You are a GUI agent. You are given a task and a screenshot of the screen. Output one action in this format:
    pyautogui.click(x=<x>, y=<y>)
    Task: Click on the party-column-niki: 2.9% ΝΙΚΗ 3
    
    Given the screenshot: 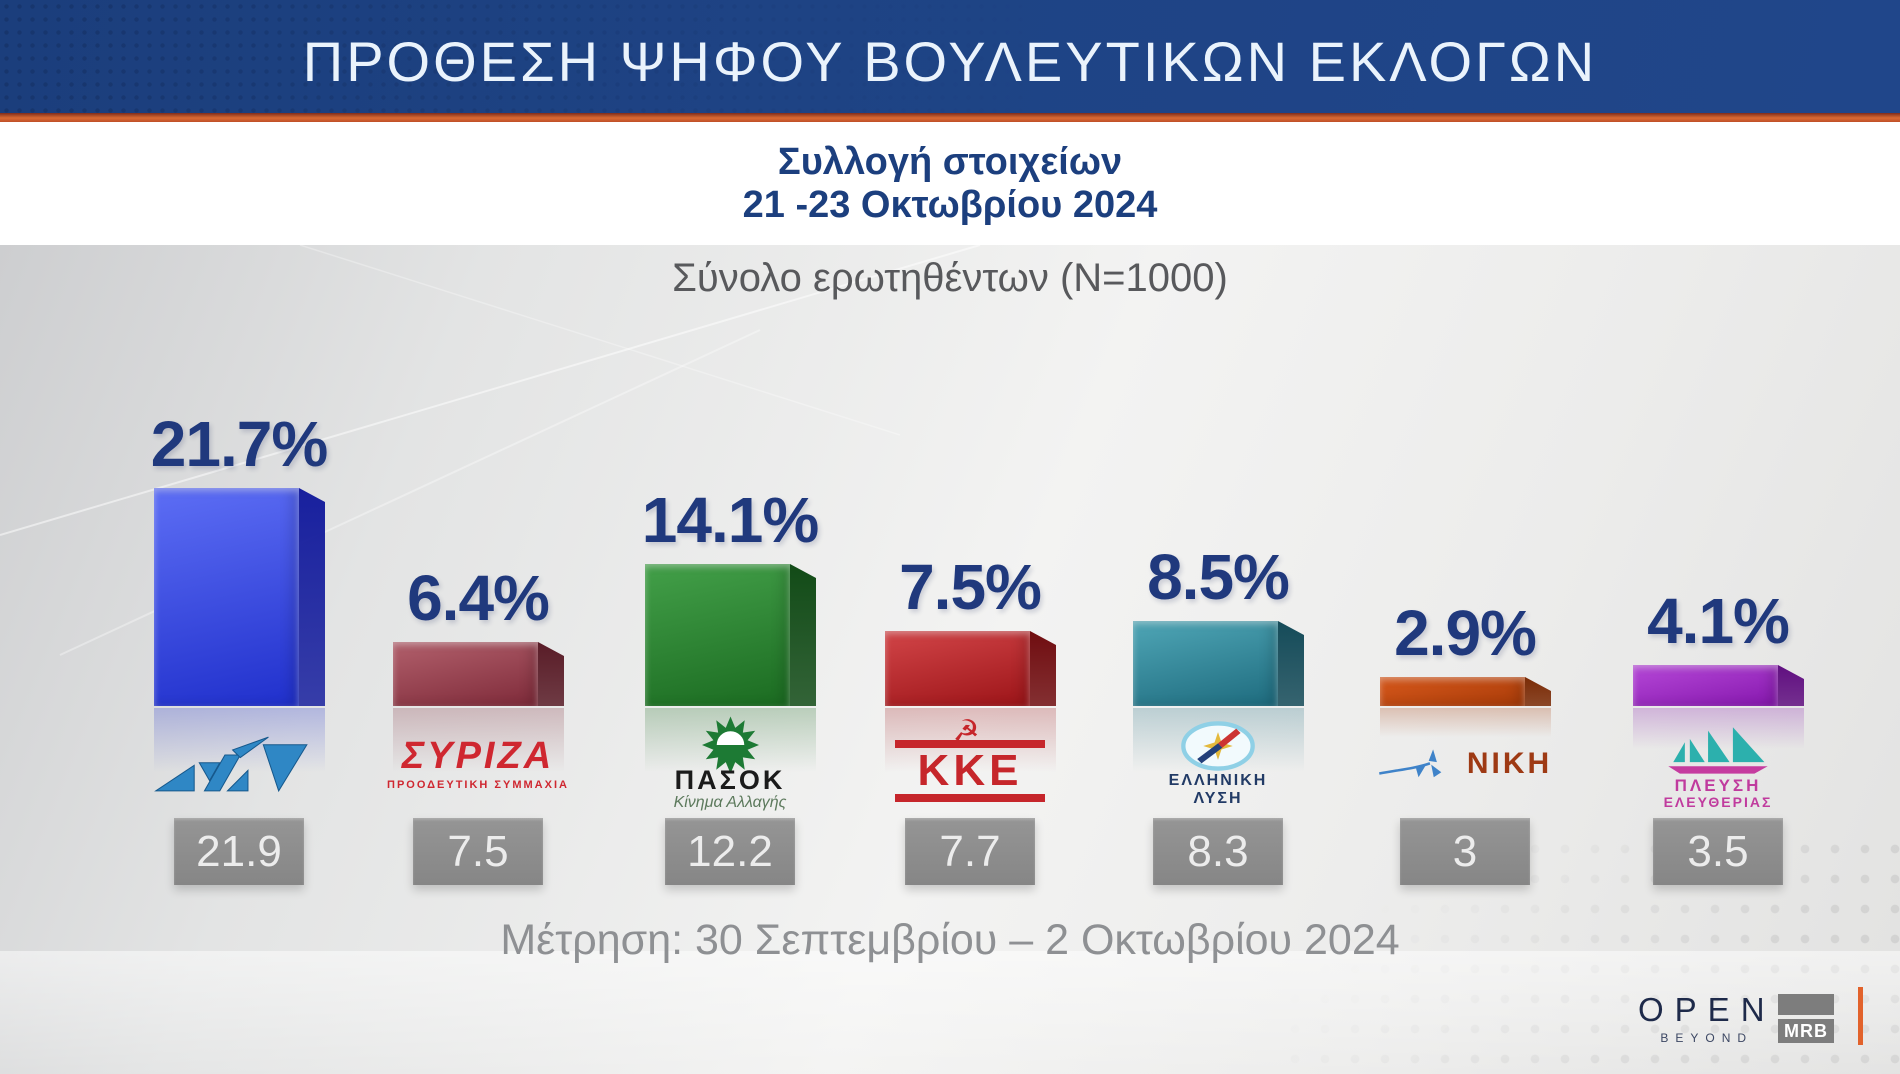 What is the action you would take?
    pyautogui.click(x=1465, y=537)
    